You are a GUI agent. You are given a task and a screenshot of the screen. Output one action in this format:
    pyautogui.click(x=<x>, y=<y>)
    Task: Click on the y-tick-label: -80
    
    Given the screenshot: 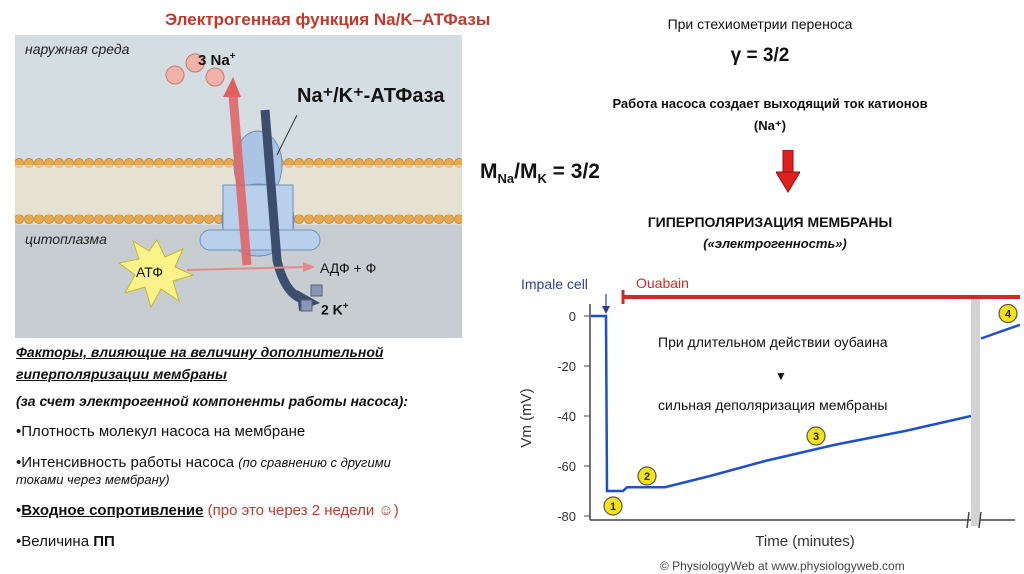 What is the action you would take?
    pyautogui.click(x=566, y=516)
    